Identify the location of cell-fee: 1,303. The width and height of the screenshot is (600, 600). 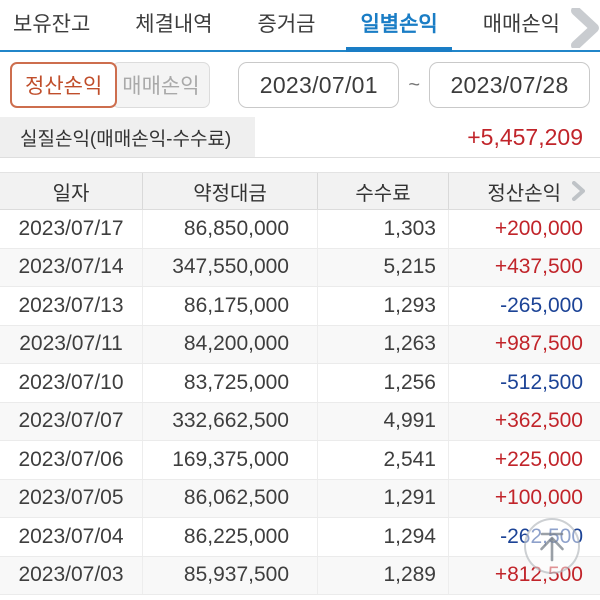
(382, 229).